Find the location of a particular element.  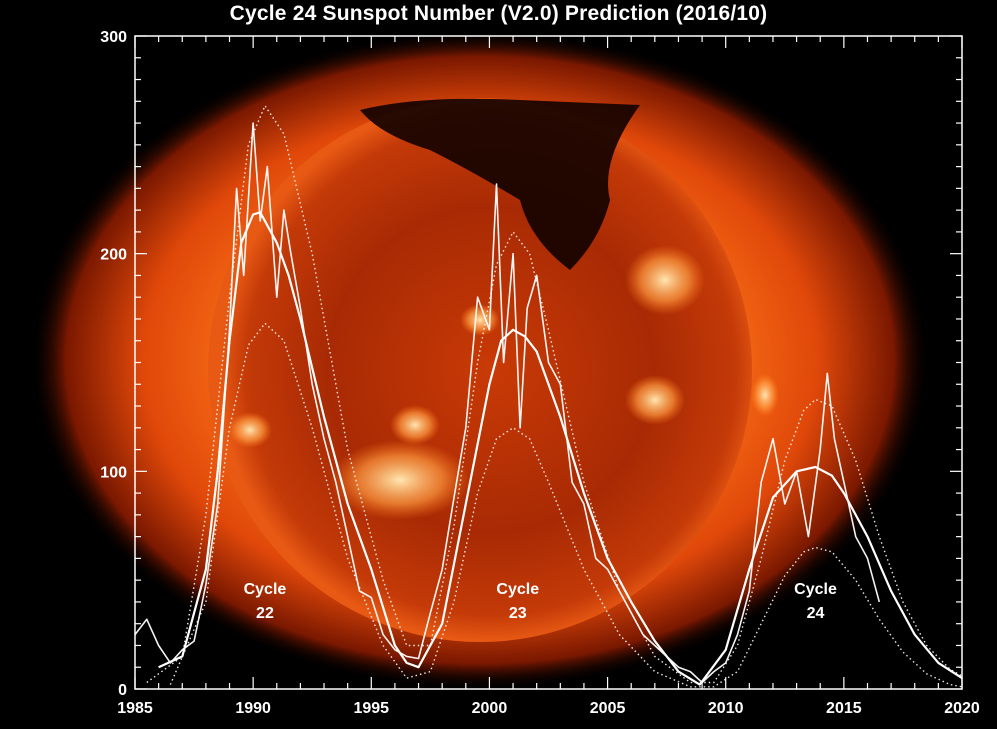

cycle-label-number: 22 is located at coordinates (265, 613).